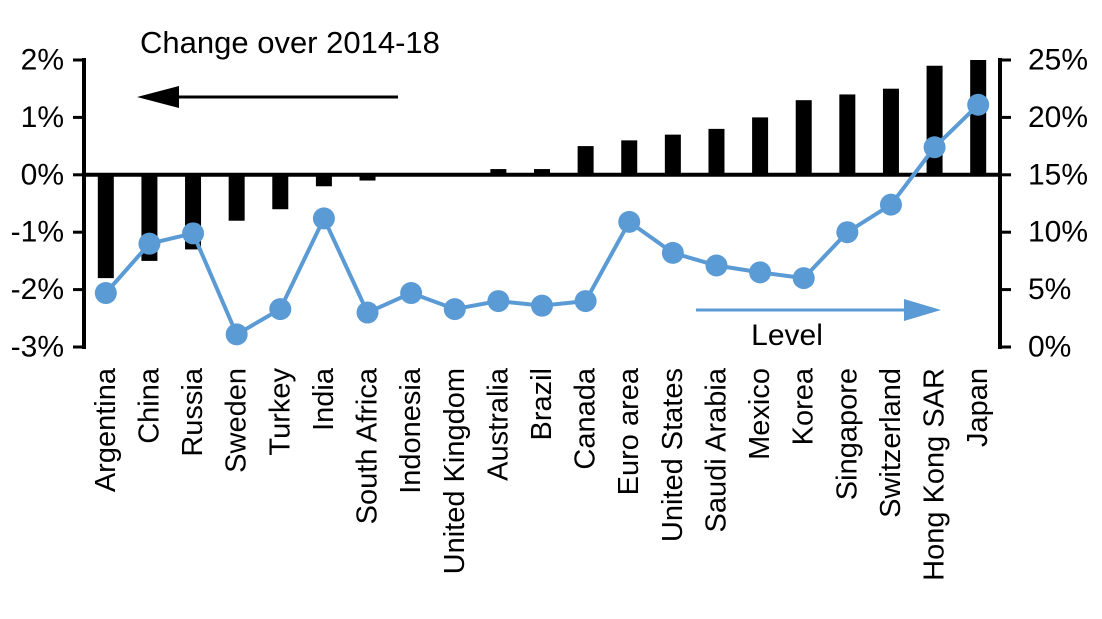  Describe the element at coordinates (803, 137) in the screenshot. I see `bar-Korea` at that location.